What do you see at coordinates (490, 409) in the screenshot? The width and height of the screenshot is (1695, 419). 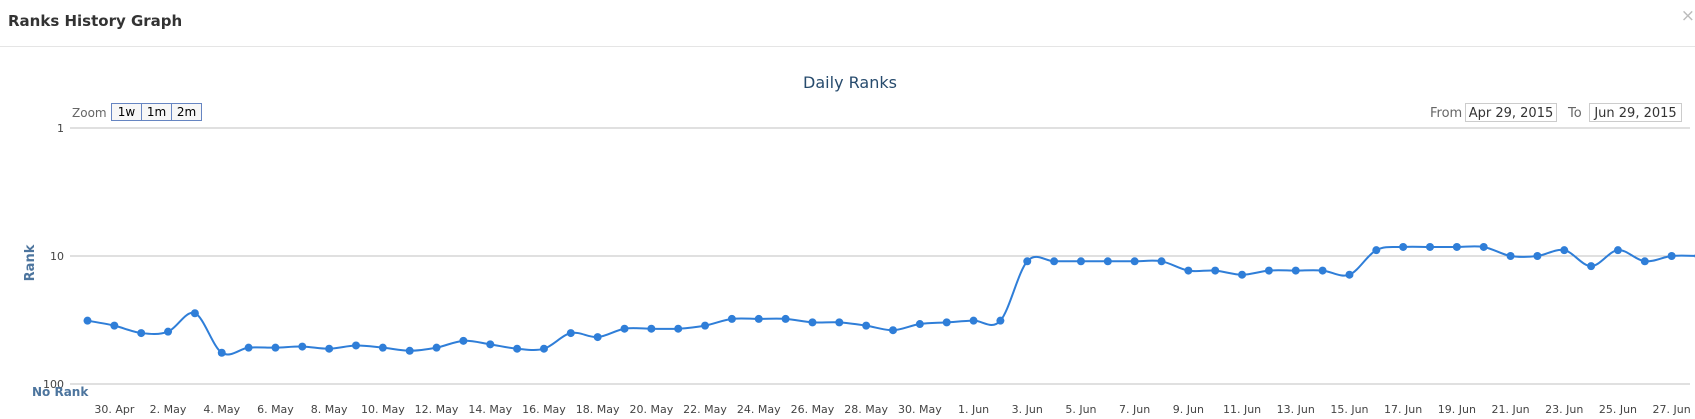 I see `x-tick-label: 14. May` at bounding box center [490, 409].